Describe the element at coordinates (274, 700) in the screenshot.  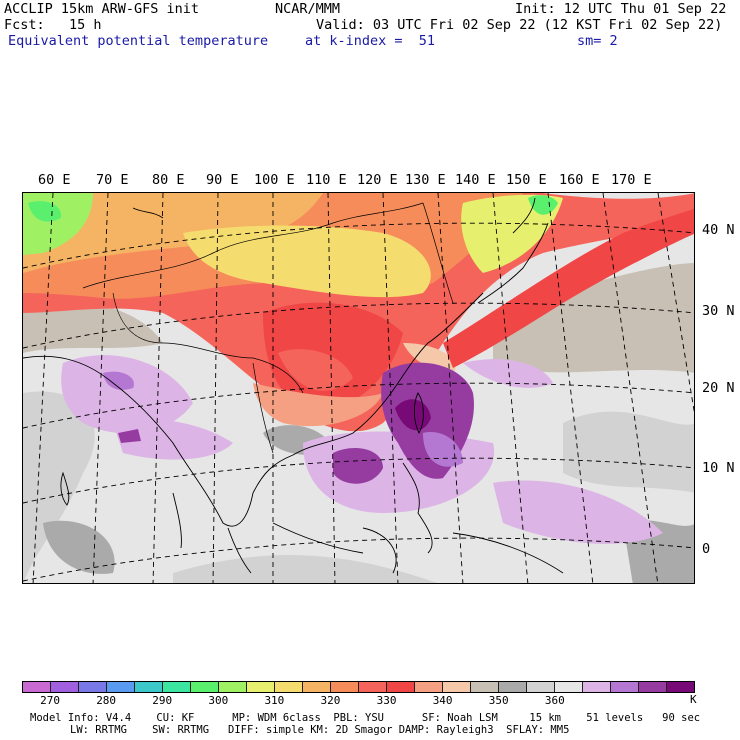
I see `colorbar-tick-label: 310` at that location.